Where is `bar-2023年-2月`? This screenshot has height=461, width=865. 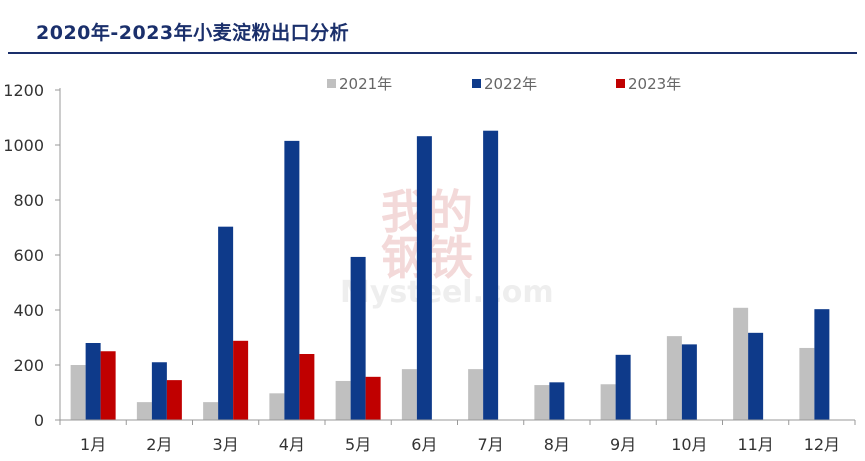 bar-2023年-2月 is located at coordinates (174, 400).